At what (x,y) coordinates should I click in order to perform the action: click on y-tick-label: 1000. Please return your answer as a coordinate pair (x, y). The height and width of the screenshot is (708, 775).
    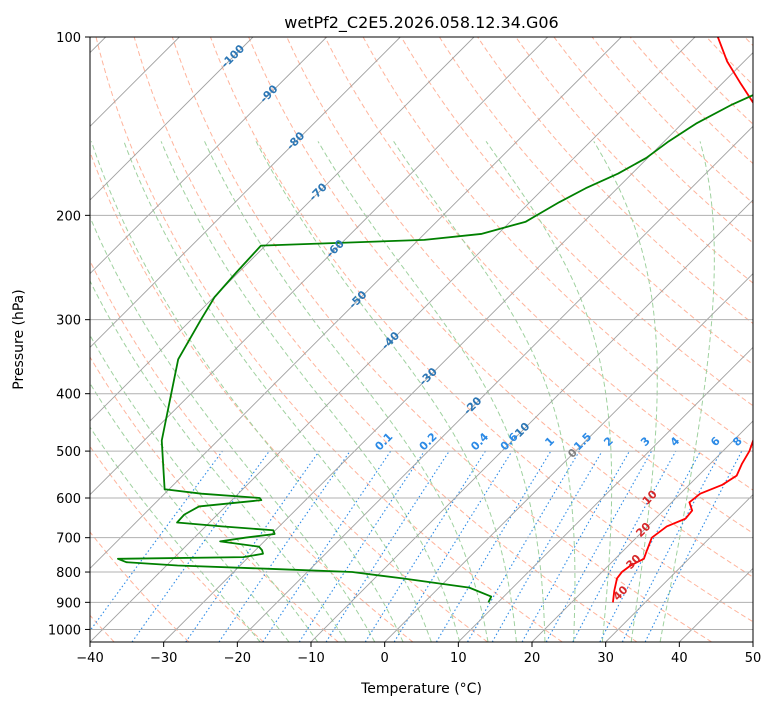
    Looking at the image, I should click on (64, 630).